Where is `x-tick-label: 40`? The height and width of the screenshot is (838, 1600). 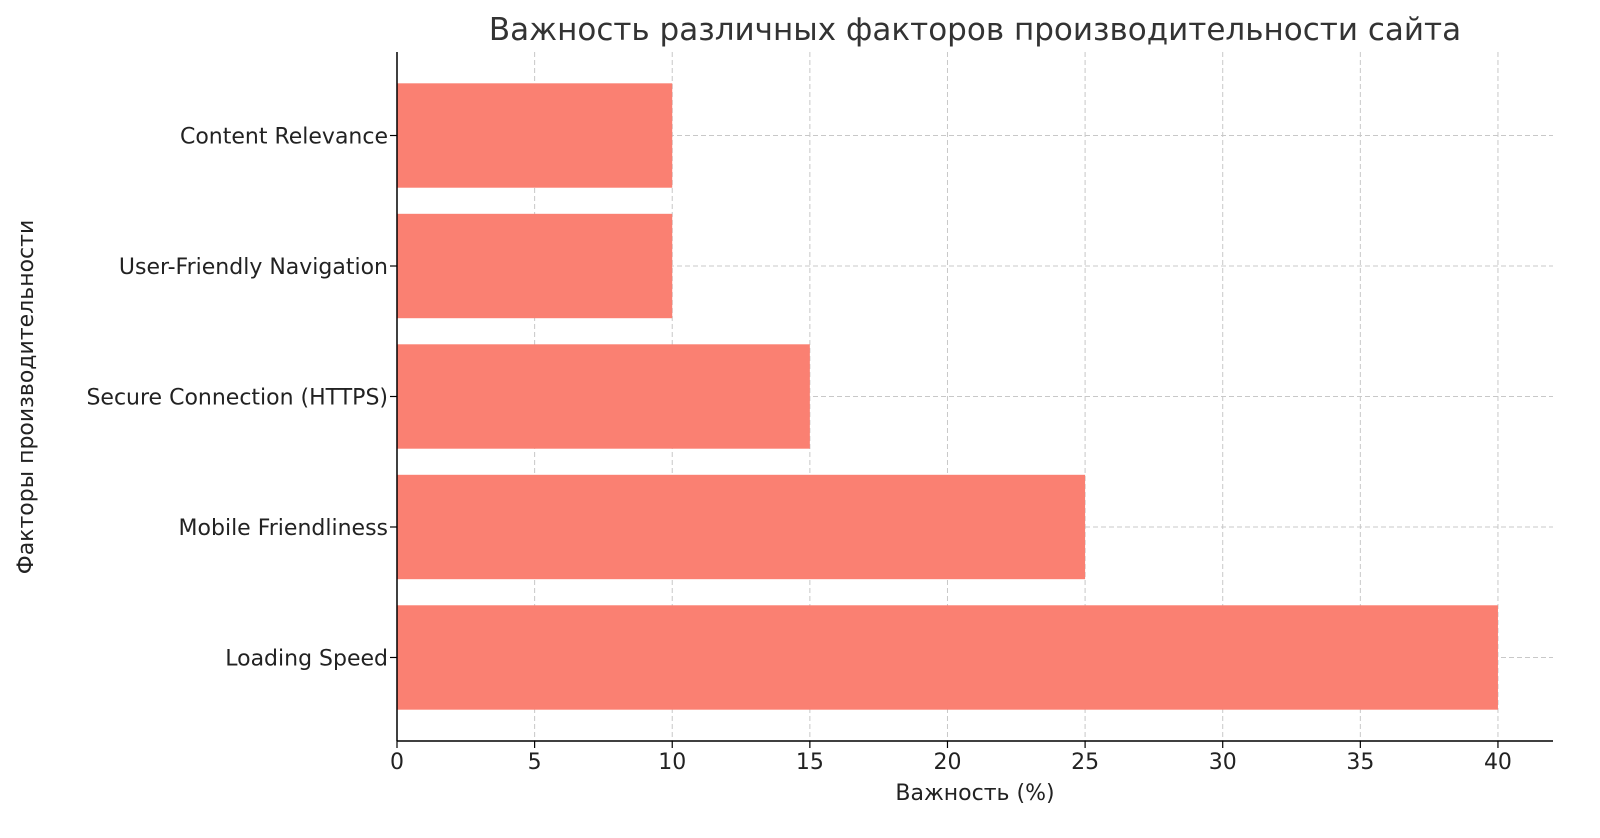 x-tick-label: 40 is located at coordinates (1498, 762).